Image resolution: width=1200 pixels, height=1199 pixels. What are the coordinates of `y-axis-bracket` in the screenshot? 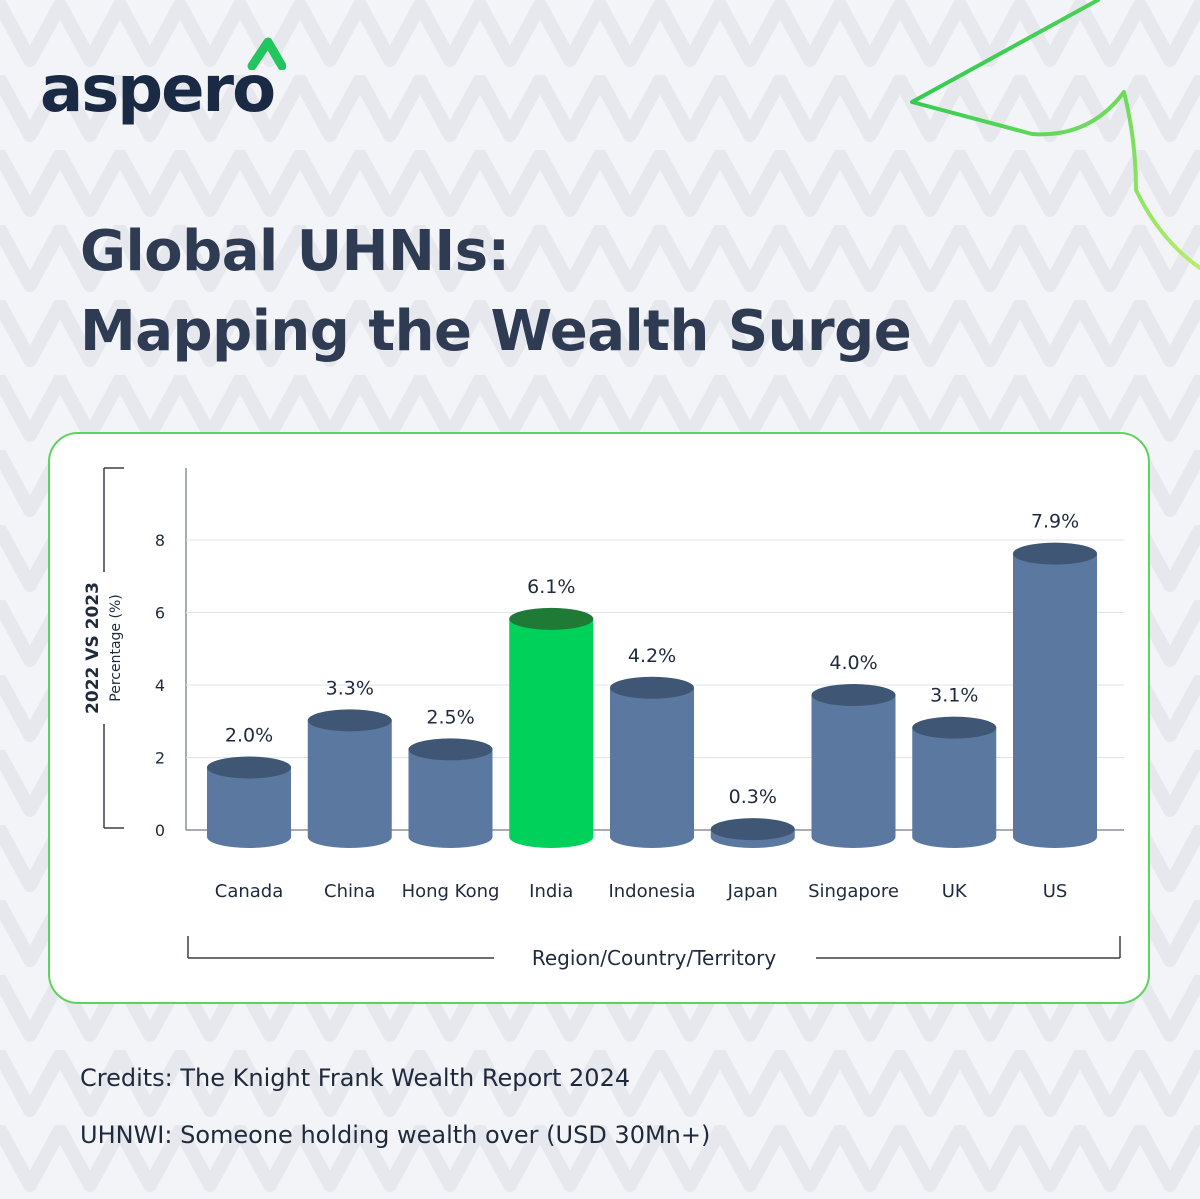 It's located at (113, 648).